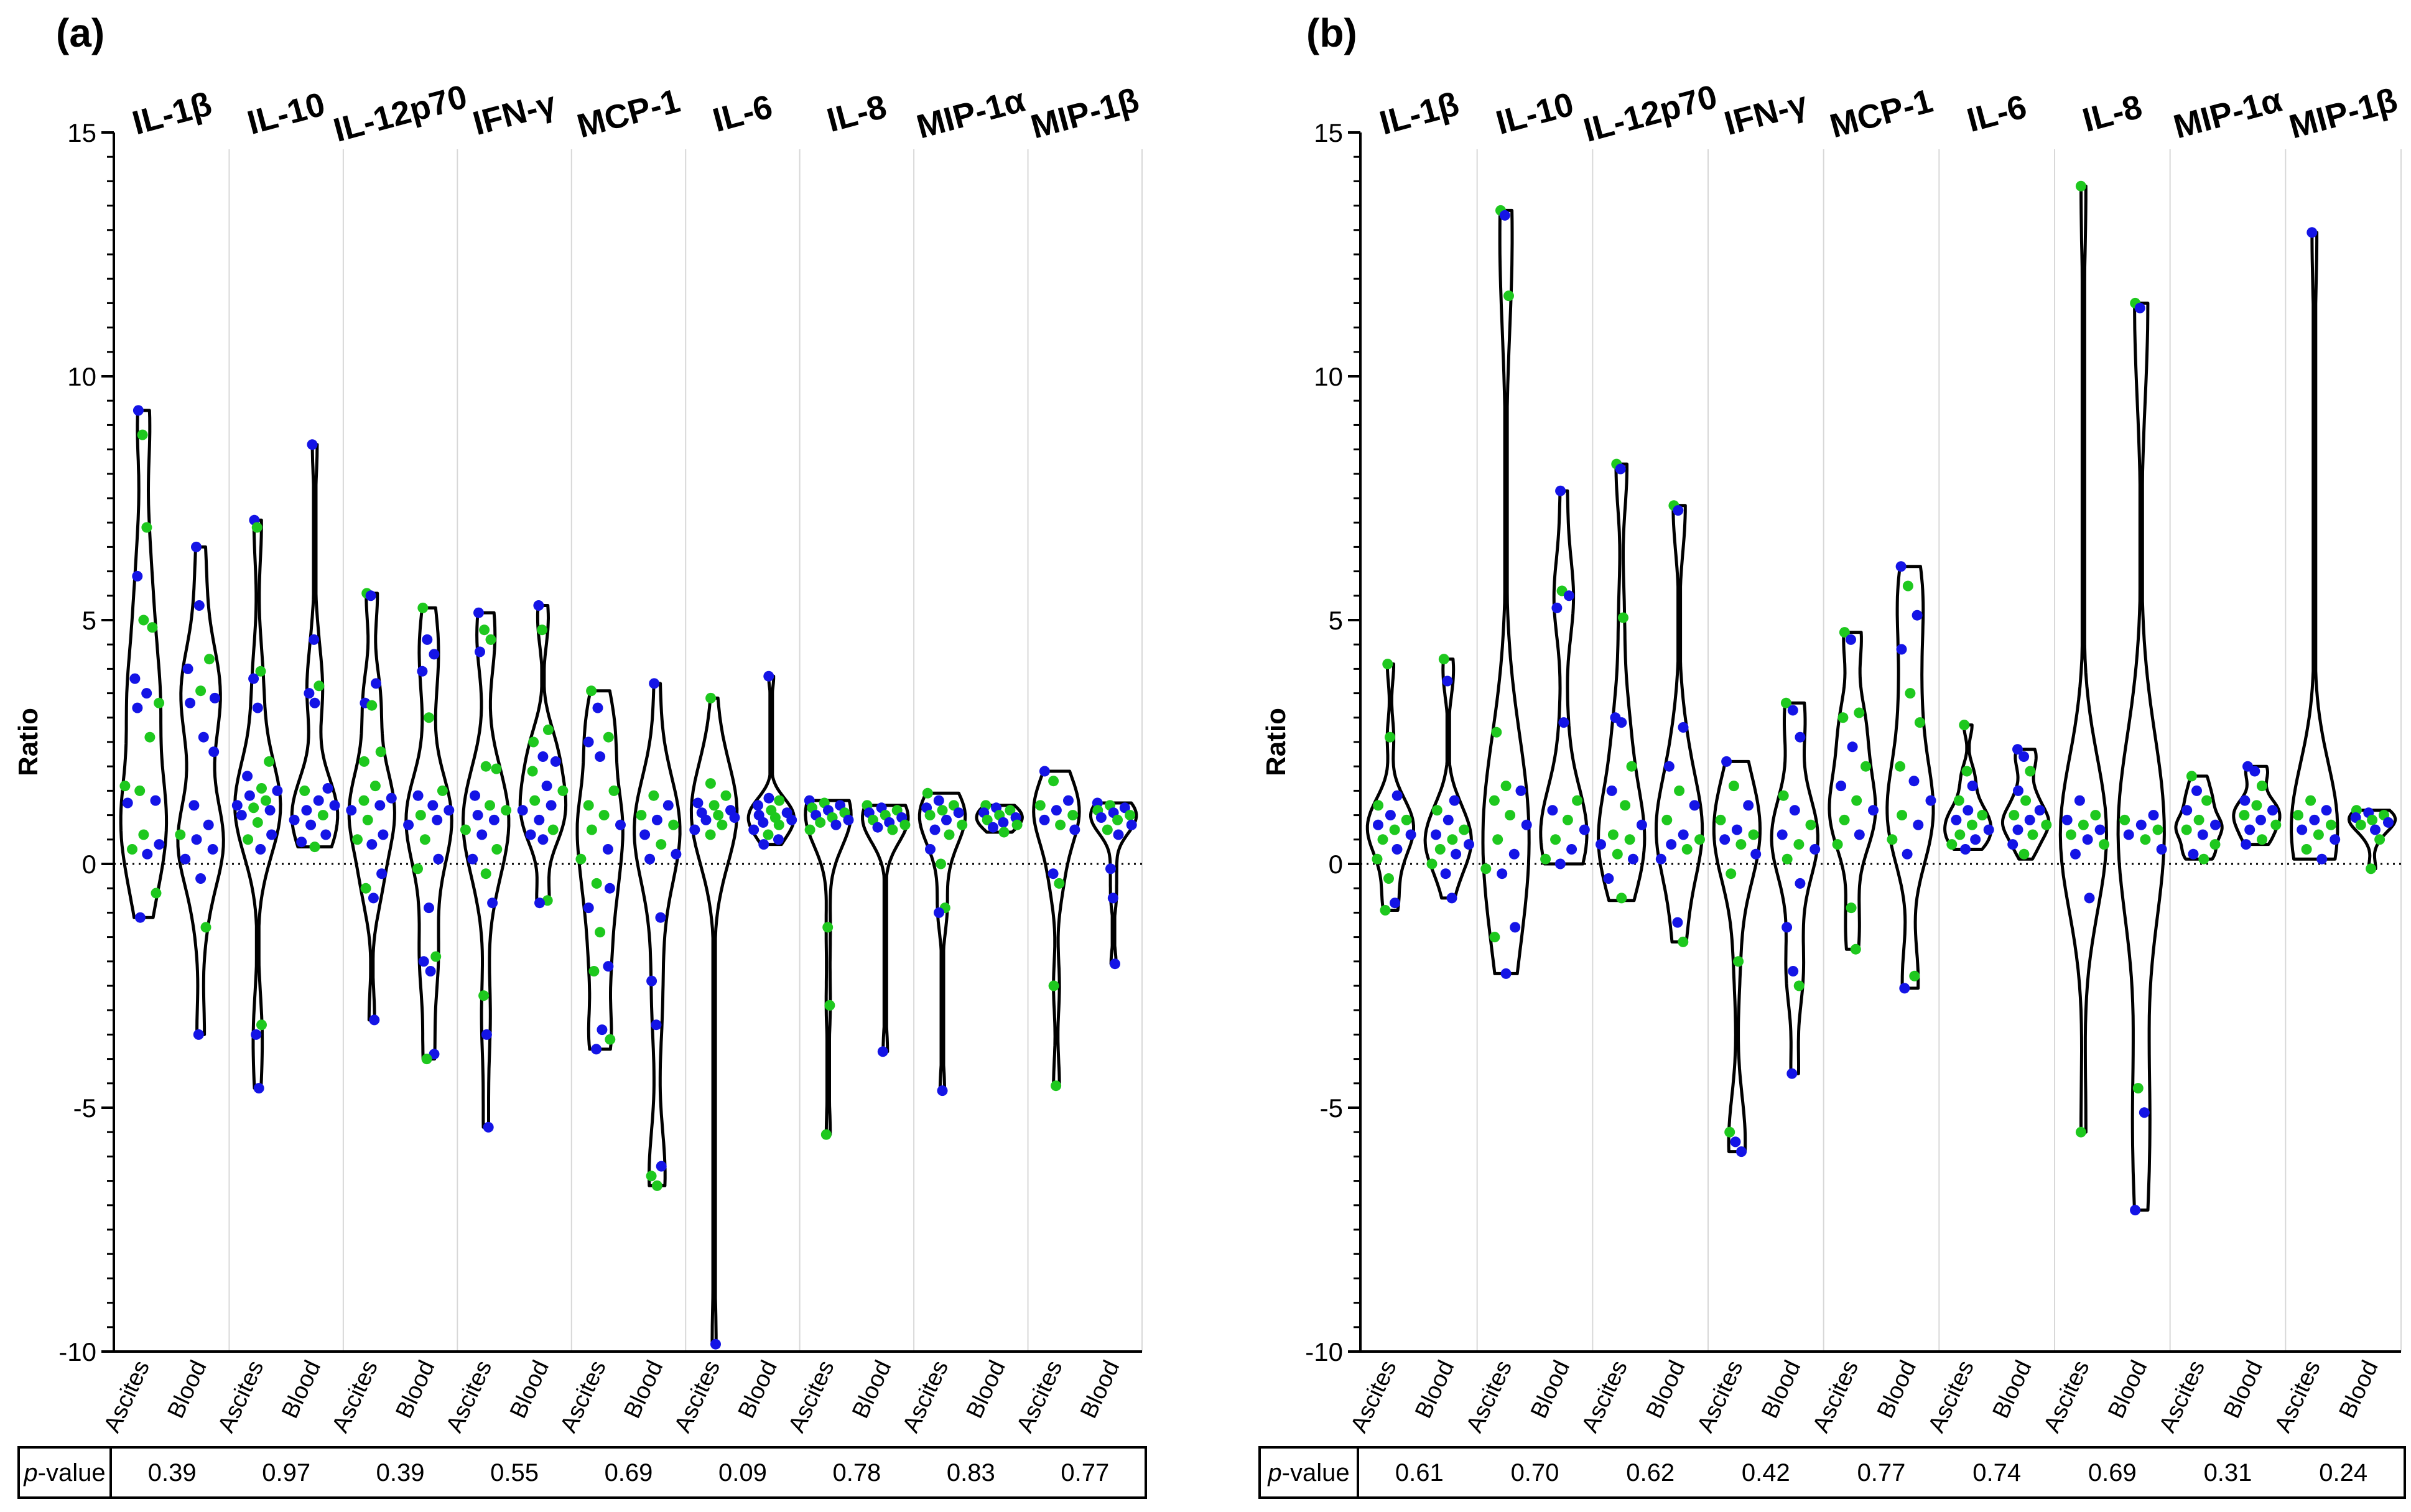 The height and width of the screenshot is (1512, 2411). Describe the element at coordinates (81, 376) in the screenshot. I see `y-tick-label: 10` at that location.